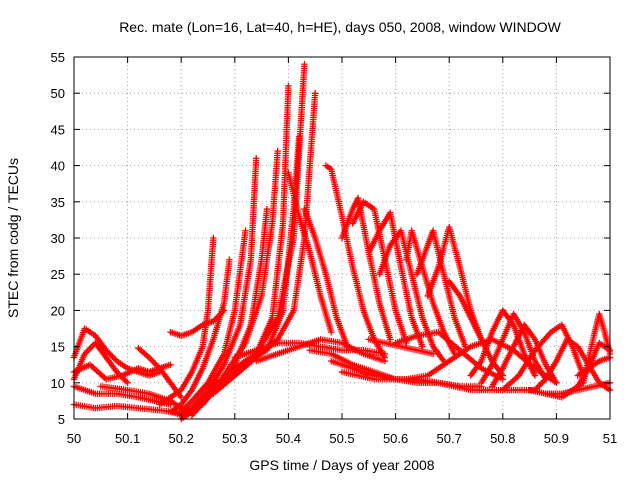 The width and height of the screenshot is (640, 480). Describe the element at coordinates (341, 465) in the screenshot. I see `x-axis-label: GPS time / Days of year 2008` at that location.